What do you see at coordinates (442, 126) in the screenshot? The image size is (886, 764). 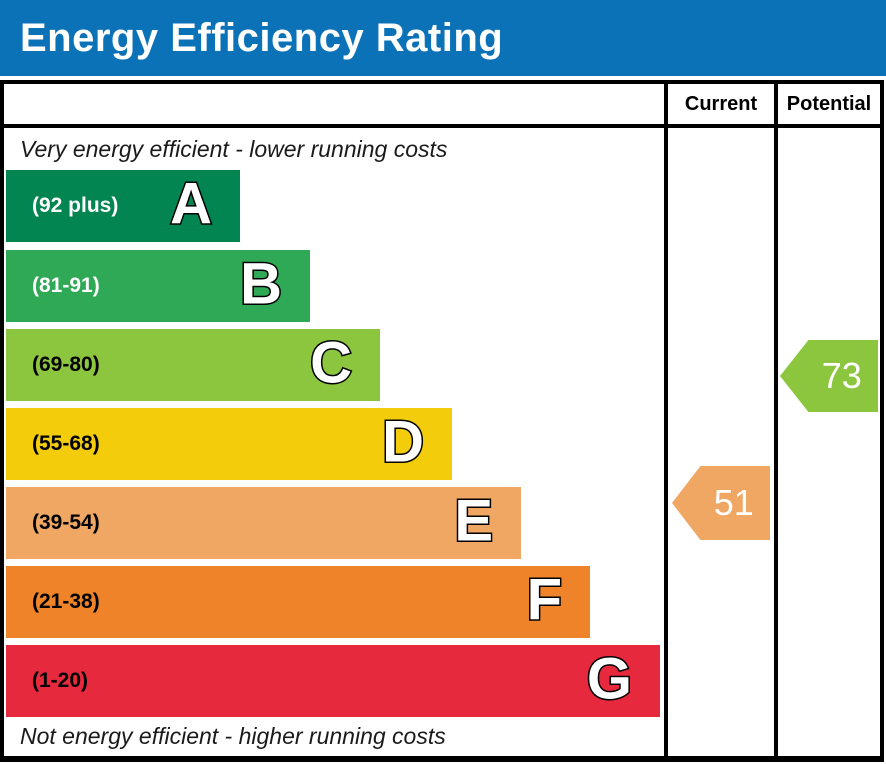 I see `header-row-divider` at bounding box center [442, 126].